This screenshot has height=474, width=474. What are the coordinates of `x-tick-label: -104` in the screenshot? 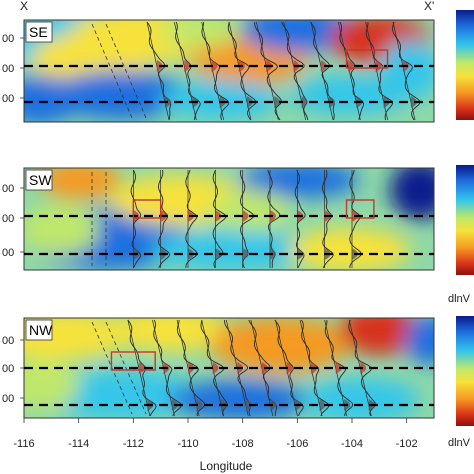 It's located at (352, 444).